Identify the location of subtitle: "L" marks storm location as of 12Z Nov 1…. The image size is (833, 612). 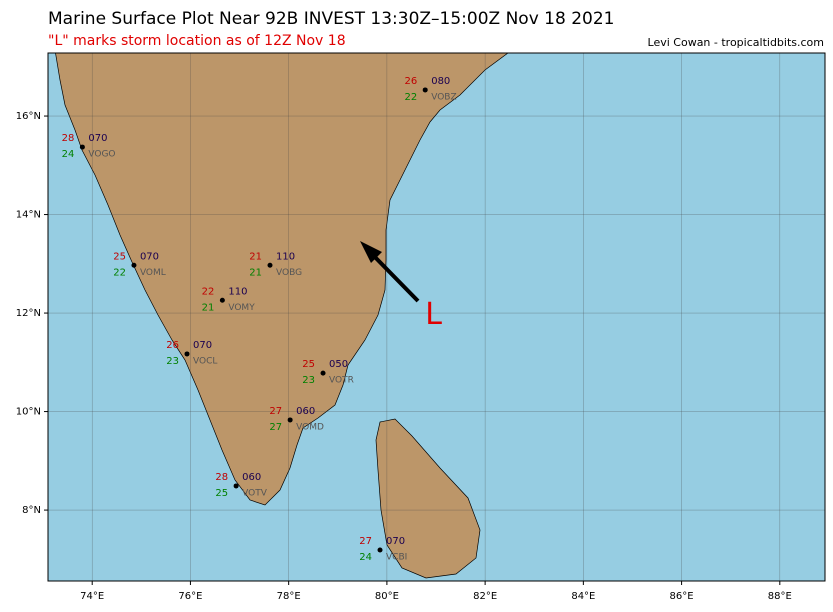
(197, 41).